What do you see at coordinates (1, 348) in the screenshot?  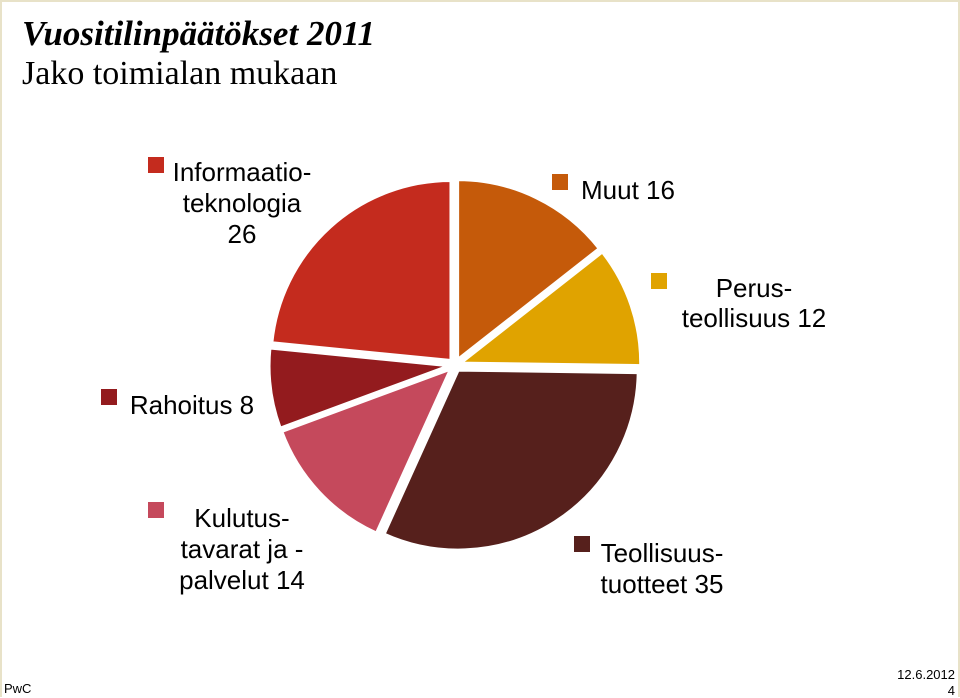 I see `frame-left-border` at bounding box center [1, 348].